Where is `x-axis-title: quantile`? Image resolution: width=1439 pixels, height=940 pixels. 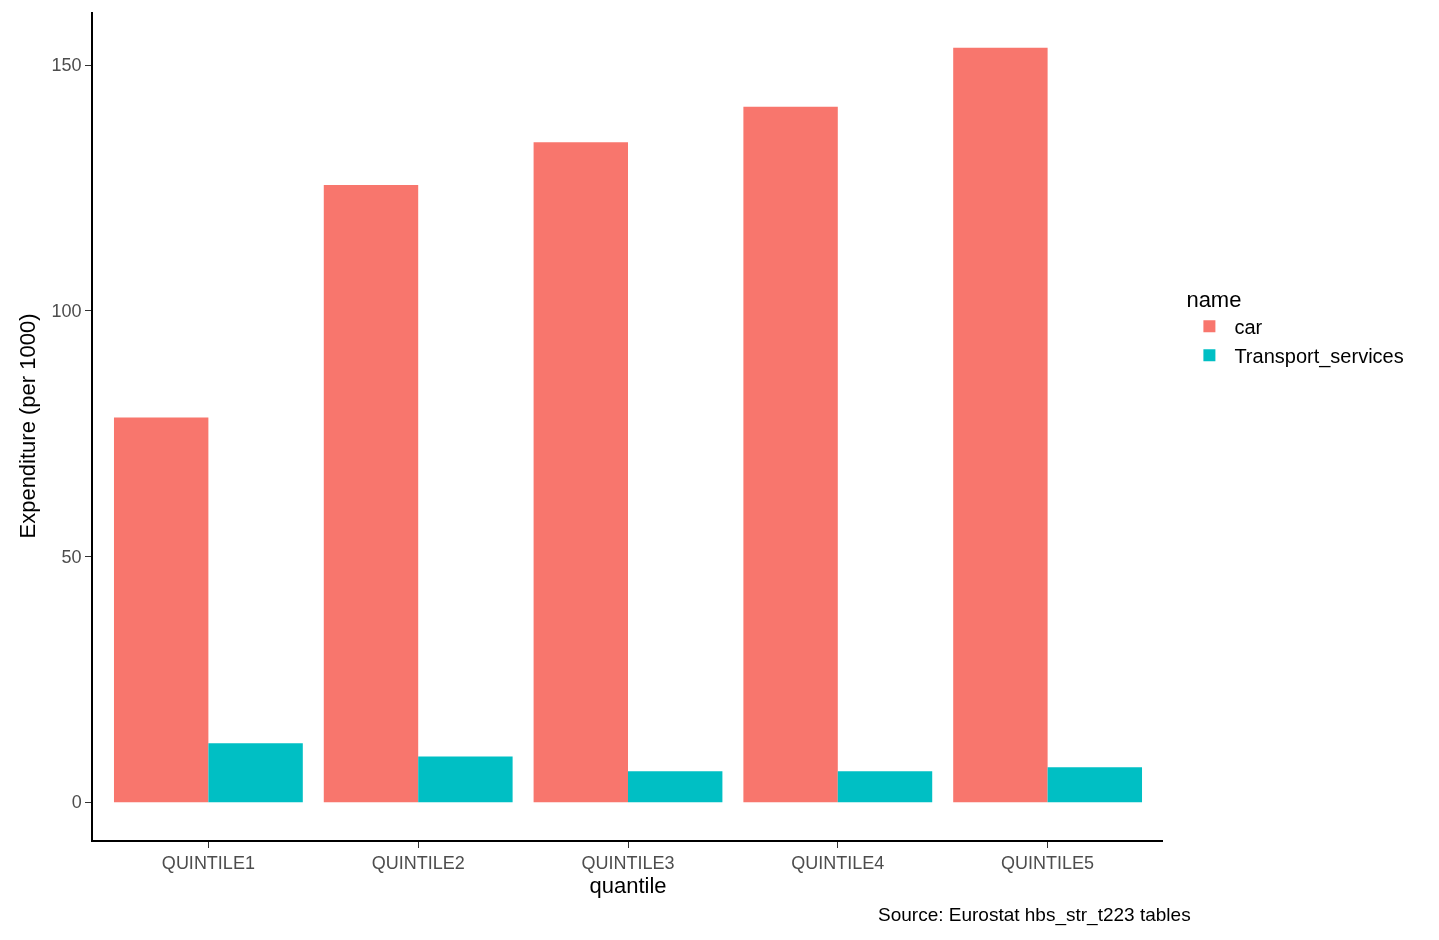 x-axis-title: quantile is located at coordinates (628, 886).